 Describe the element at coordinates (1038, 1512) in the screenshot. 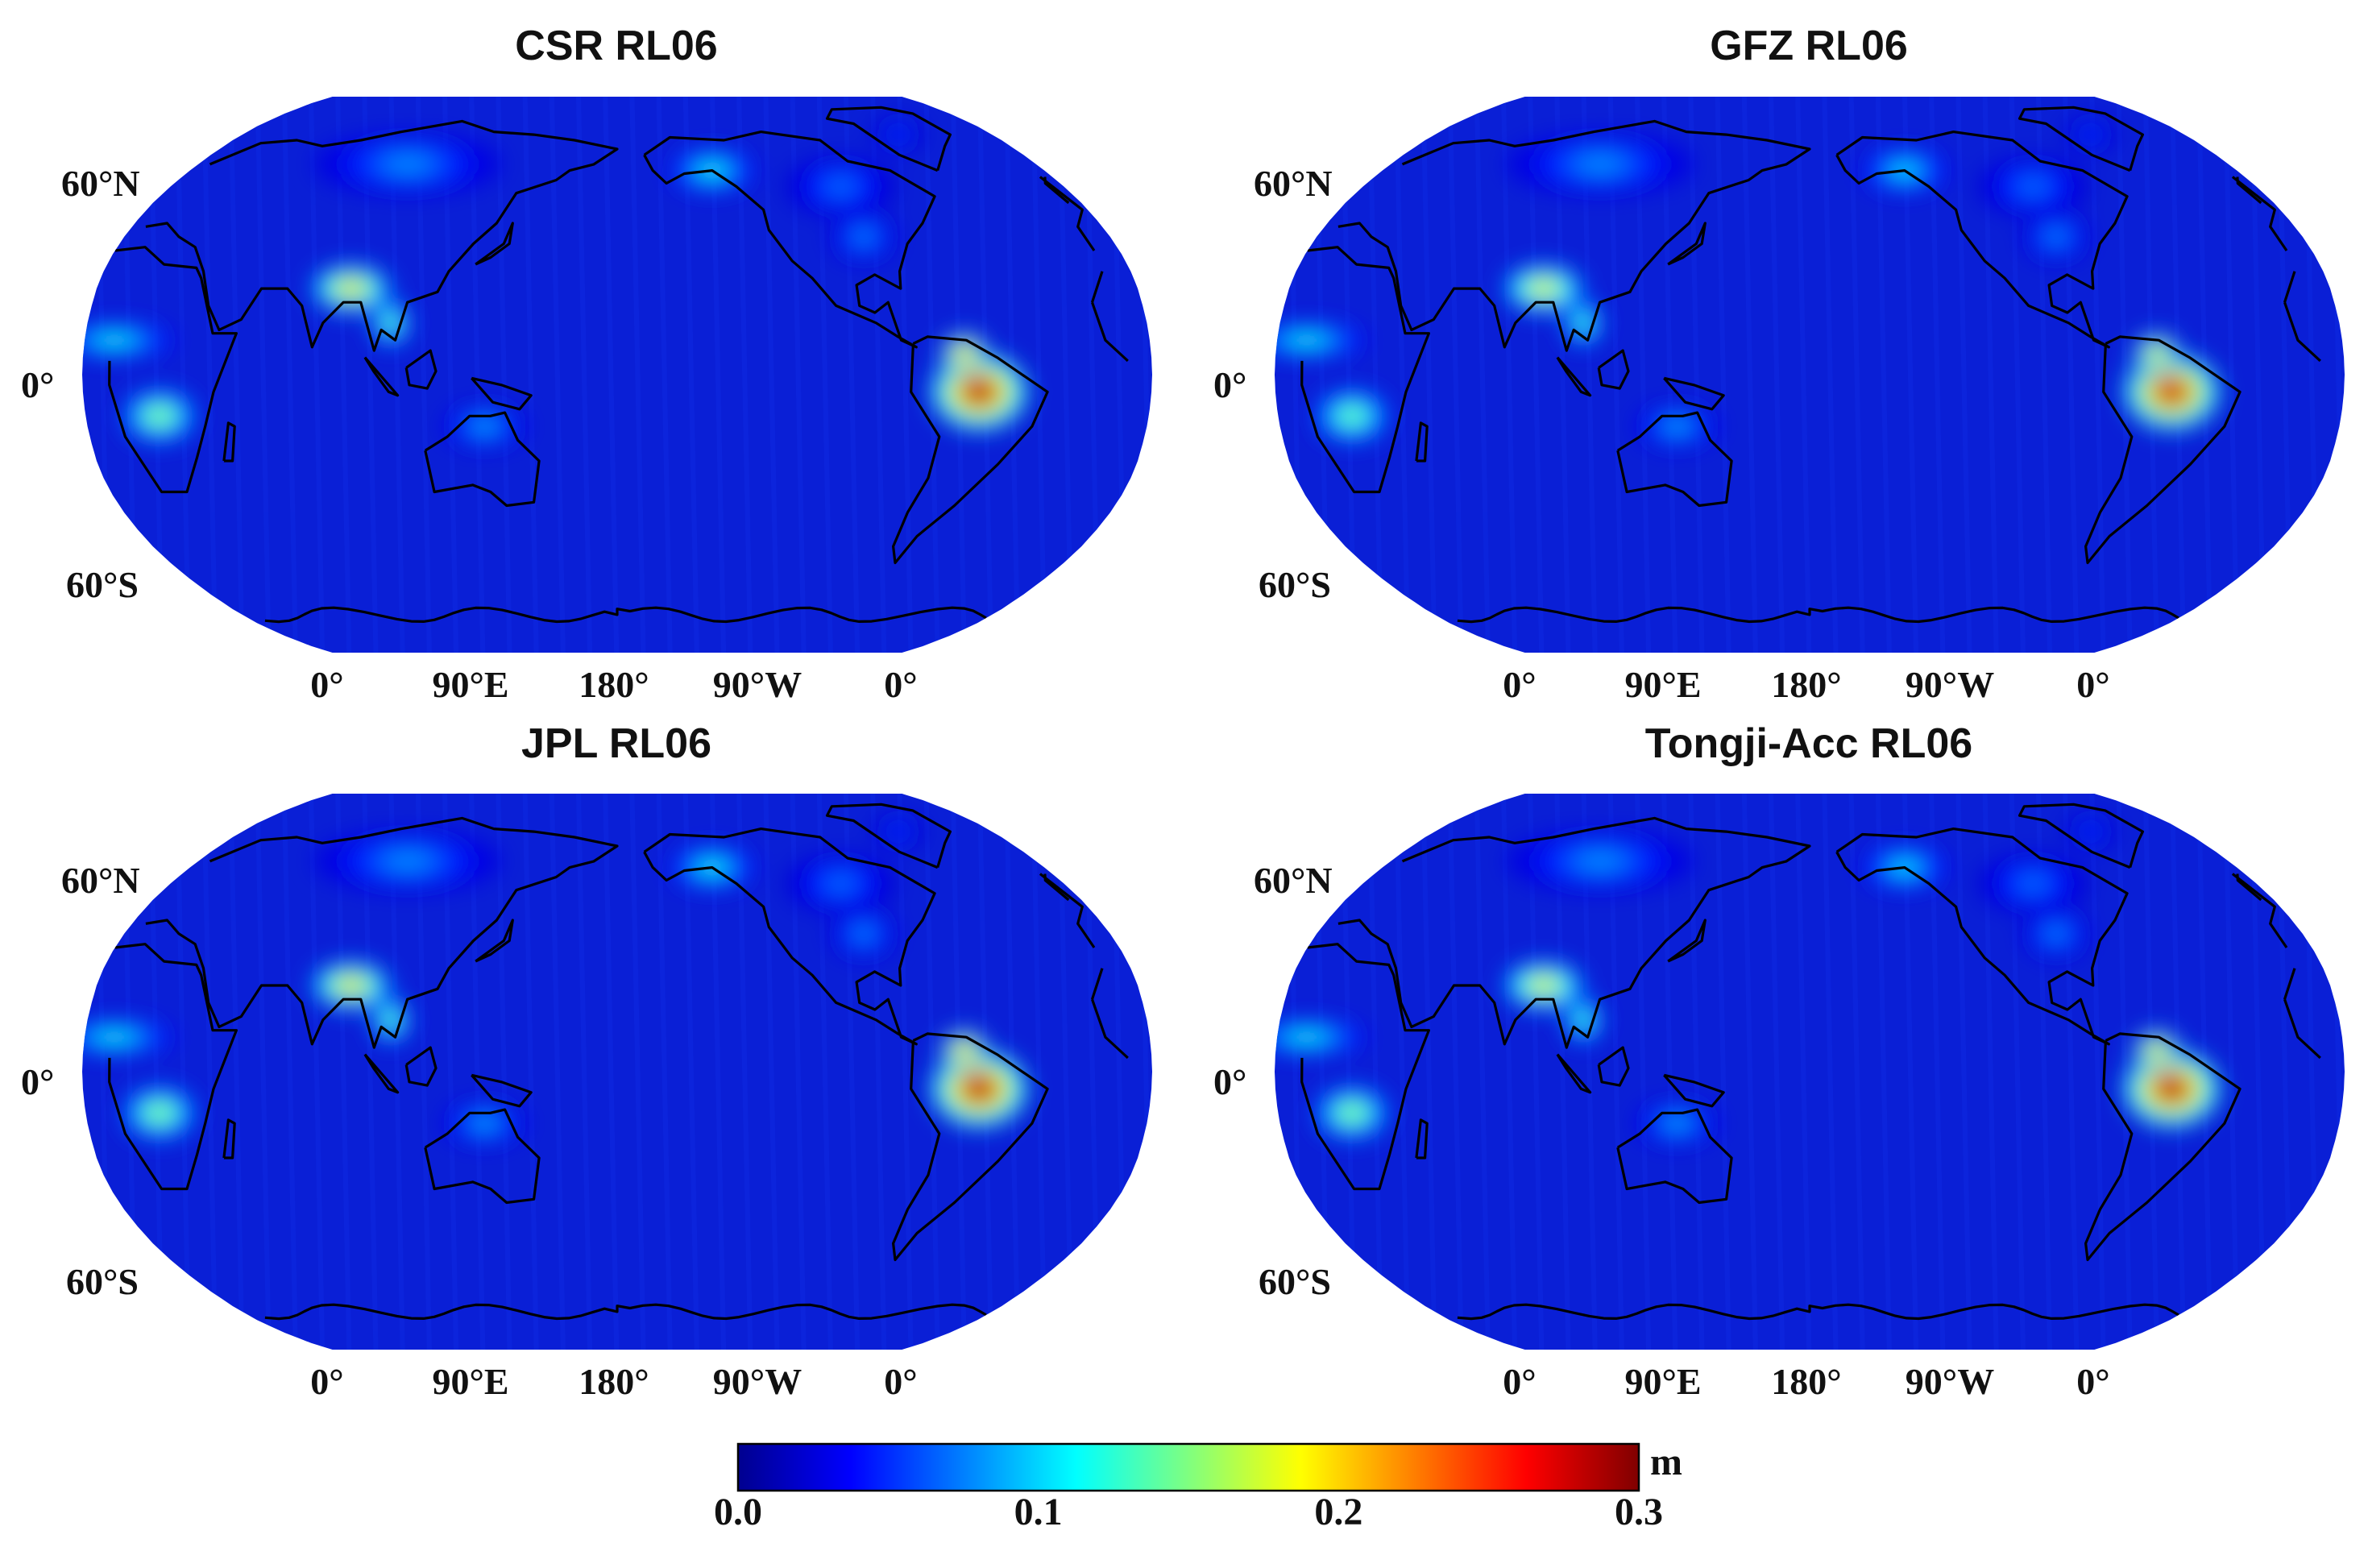

I see `colorbar-tick: 0.1` at that location.